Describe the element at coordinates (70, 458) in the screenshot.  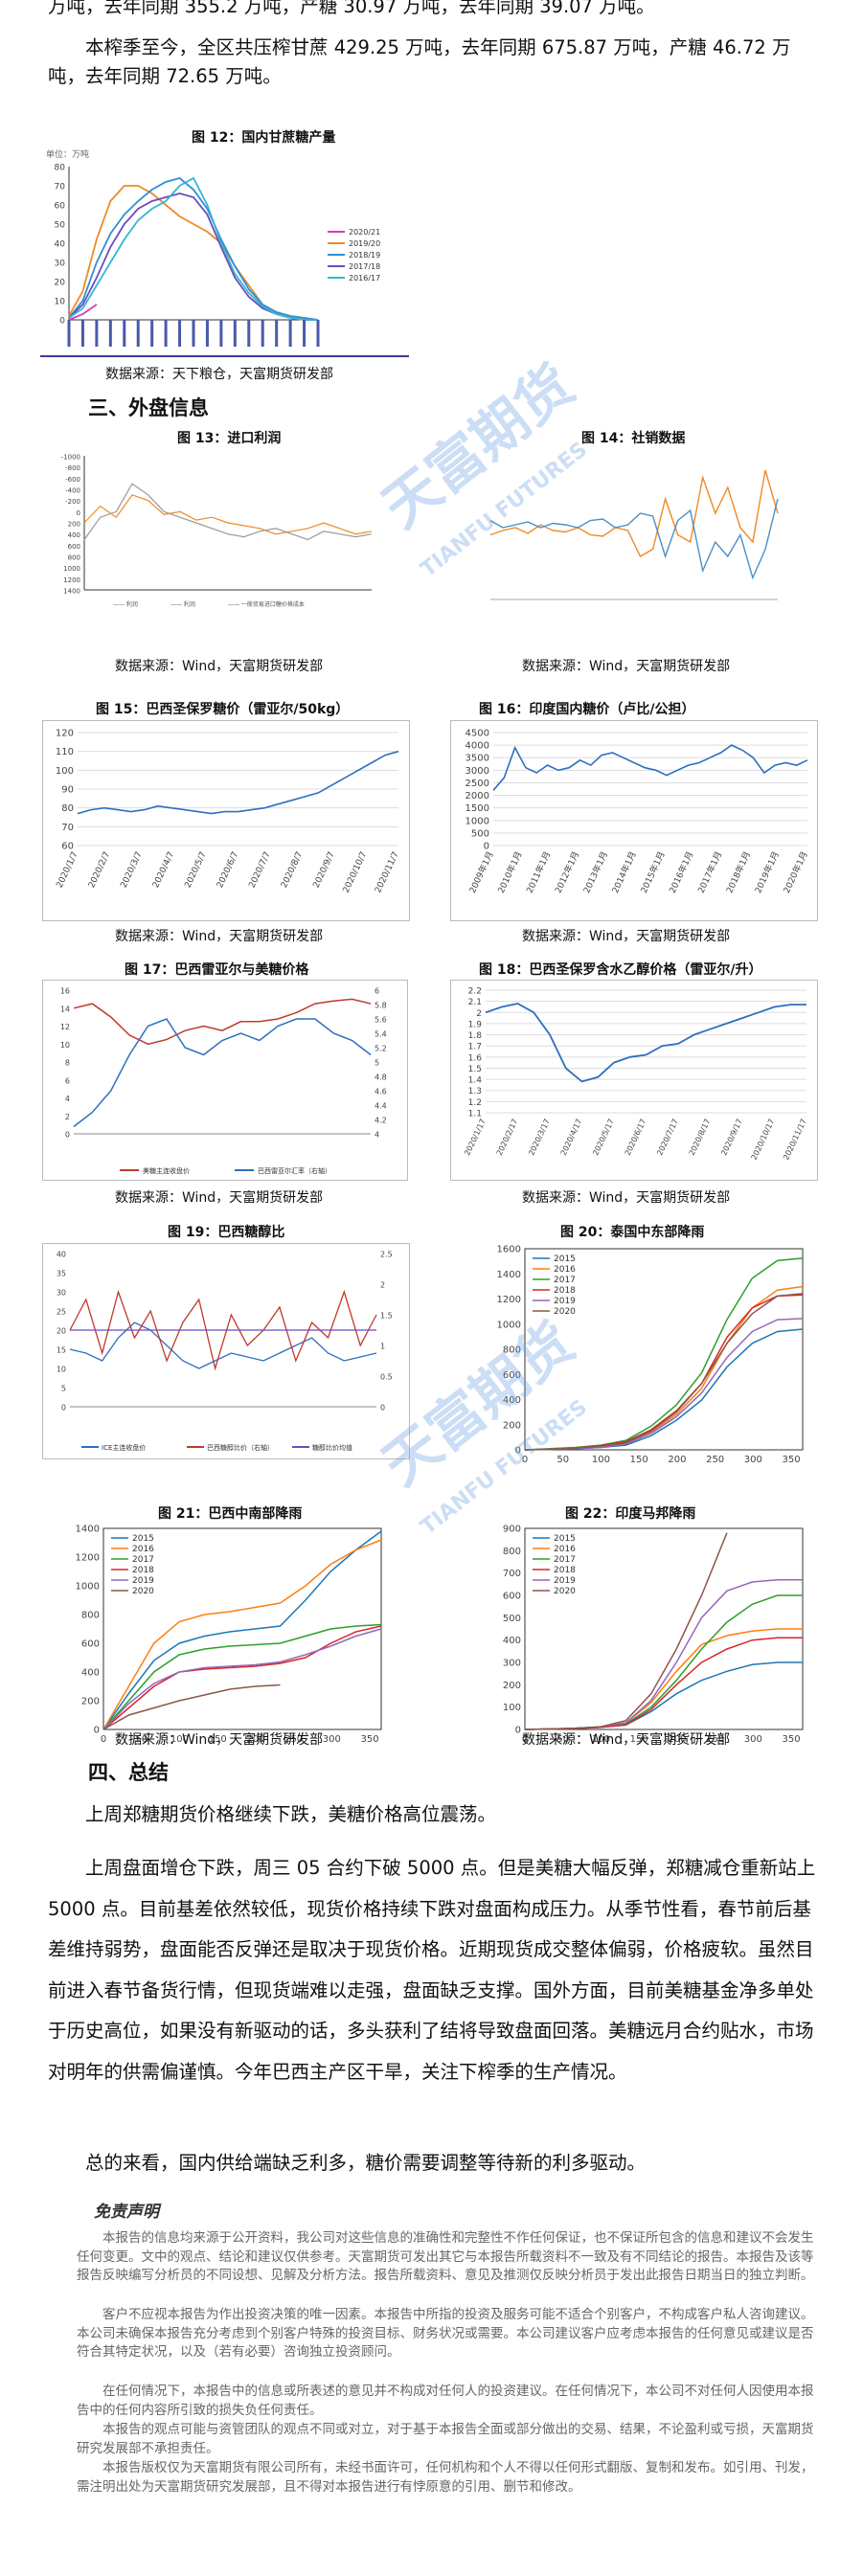
I see `y-tick-label: -1000` at that location.